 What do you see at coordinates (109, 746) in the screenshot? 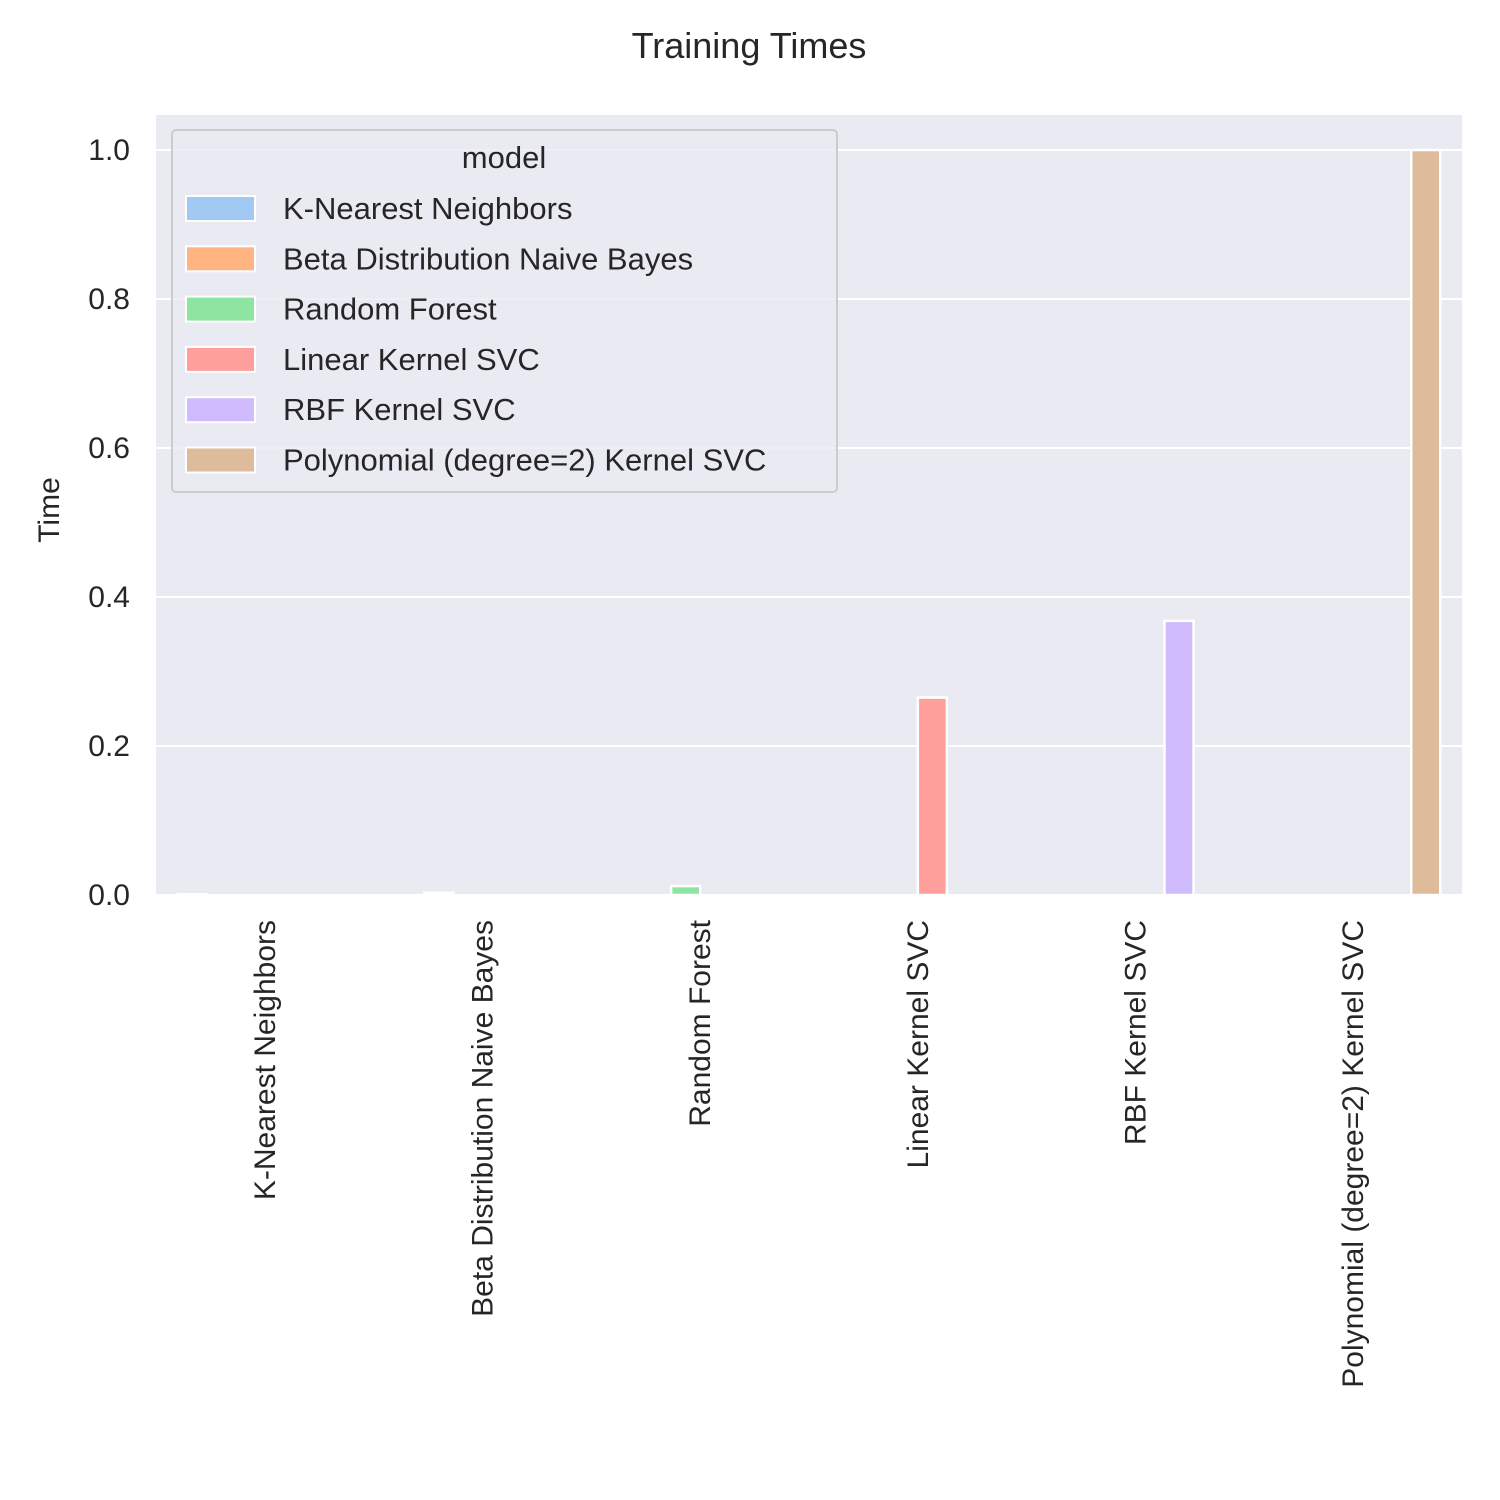
I see `y-tick-label: 0.2` at bounding box center [109, 746].